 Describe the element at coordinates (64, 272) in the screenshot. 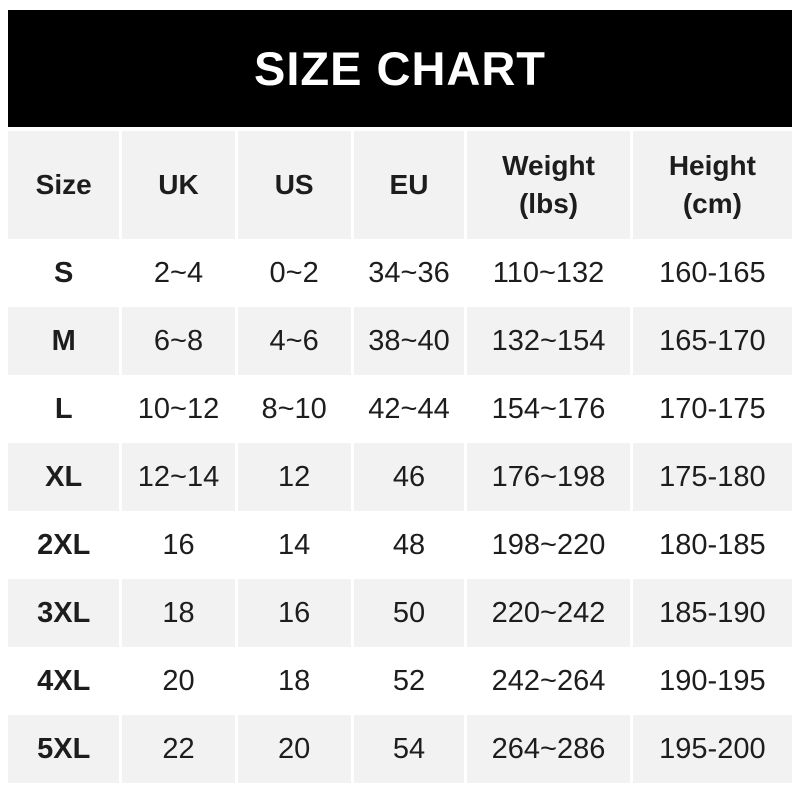

I see `size-label: S` at that location.